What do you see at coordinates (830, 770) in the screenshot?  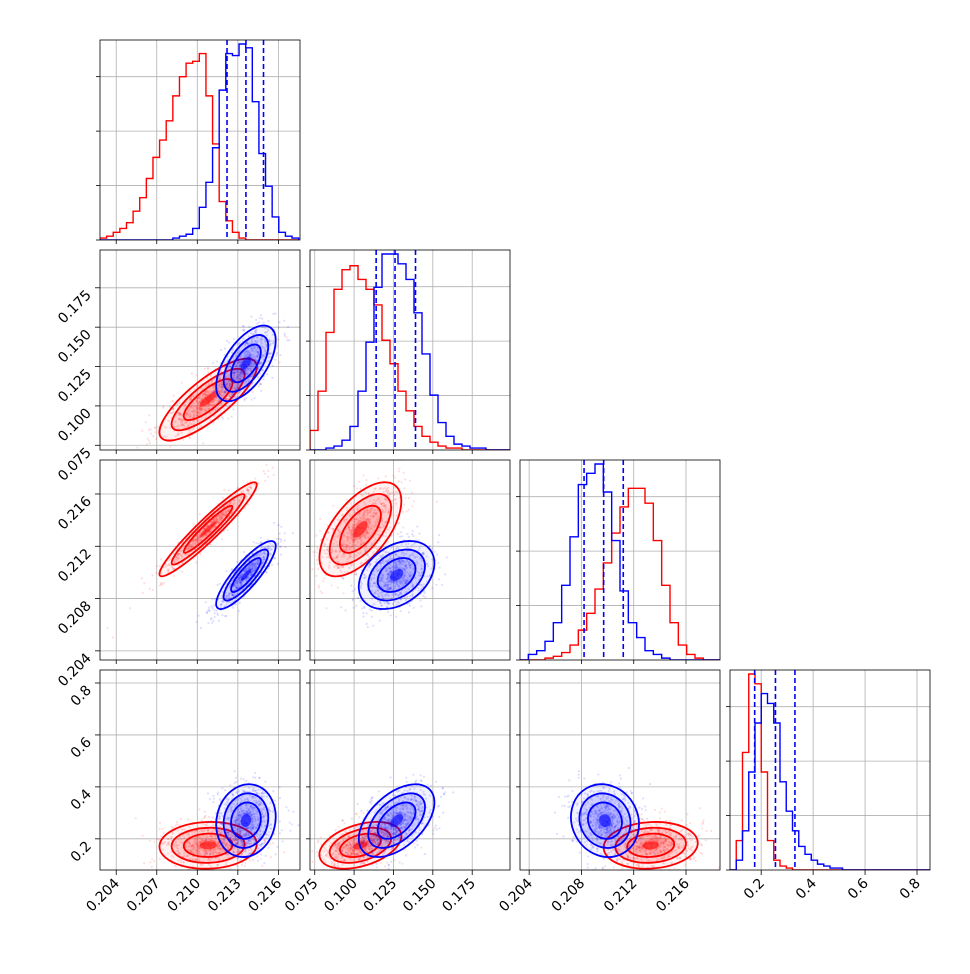 I see `panel-frame` at bounding box center [830, 770].